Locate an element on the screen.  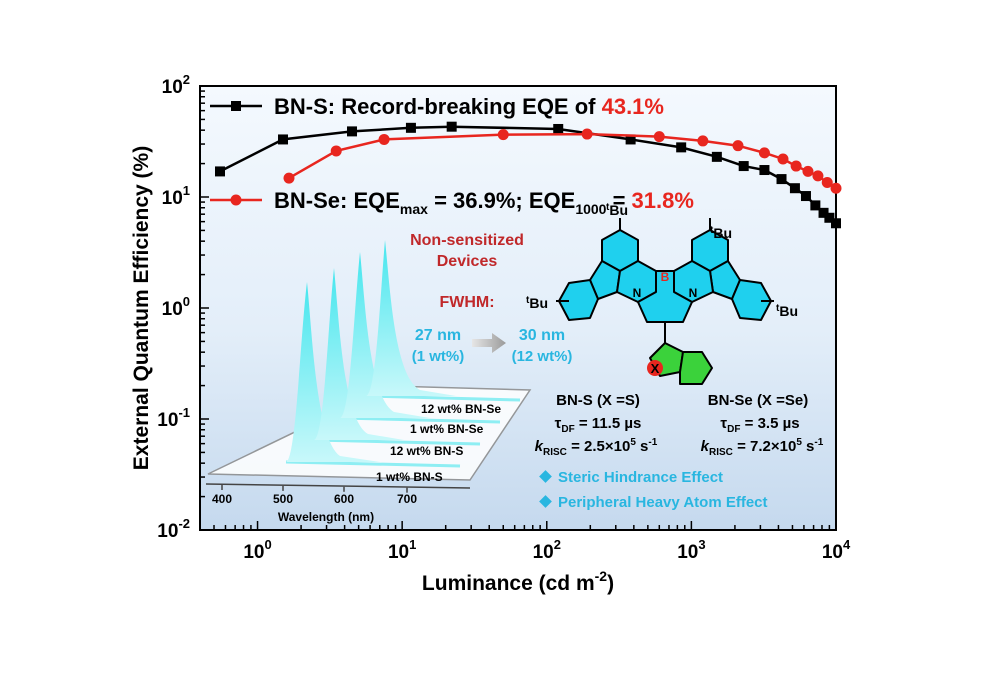
molecule-structure is located at coordinates (665, 301).